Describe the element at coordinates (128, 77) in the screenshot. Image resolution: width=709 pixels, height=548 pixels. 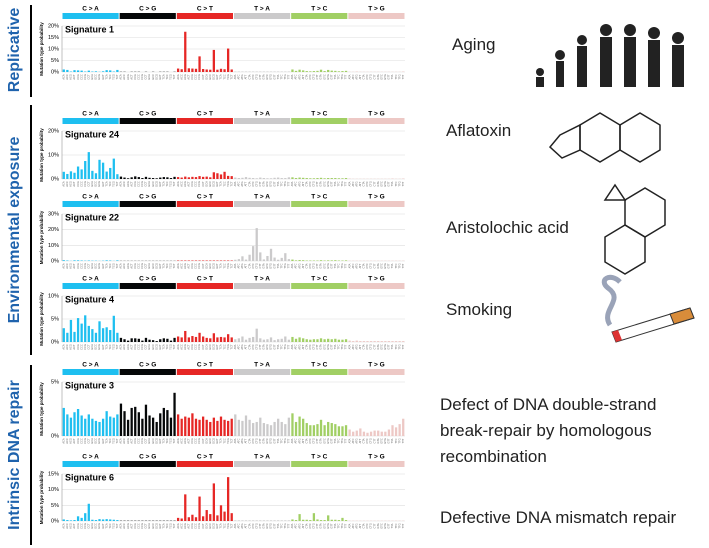
I see `x-tick-label: ACG` at that location.